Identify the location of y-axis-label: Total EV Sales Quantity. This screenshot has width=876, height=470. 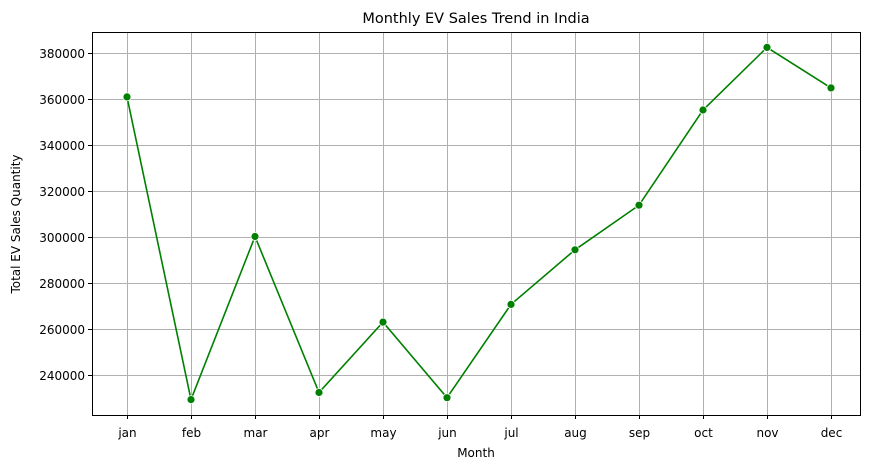
(16, 224).